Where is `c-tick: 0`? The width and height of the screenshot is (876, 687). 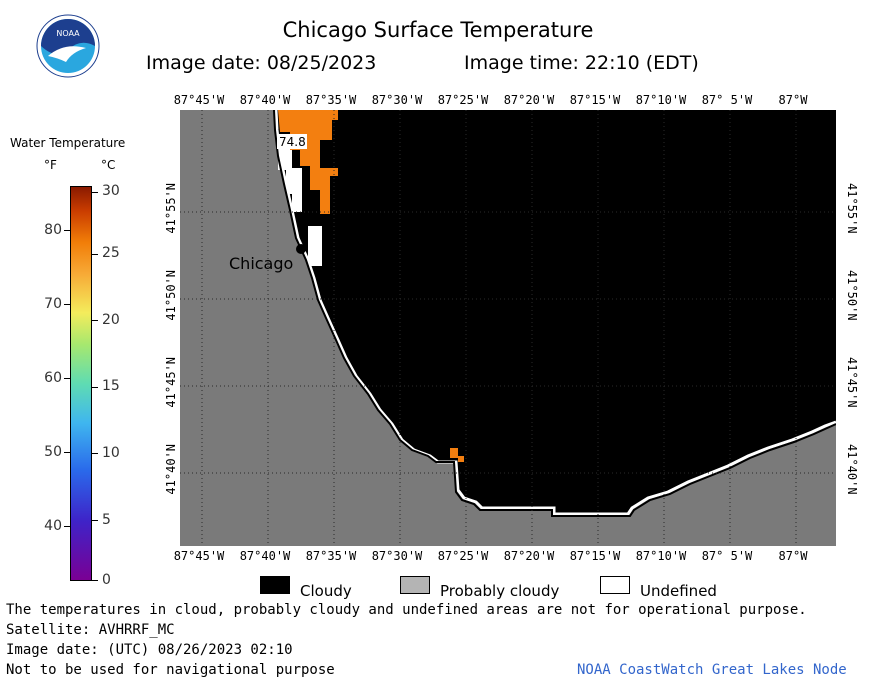 c-tick: 0 is located at coordinates (106, 580).